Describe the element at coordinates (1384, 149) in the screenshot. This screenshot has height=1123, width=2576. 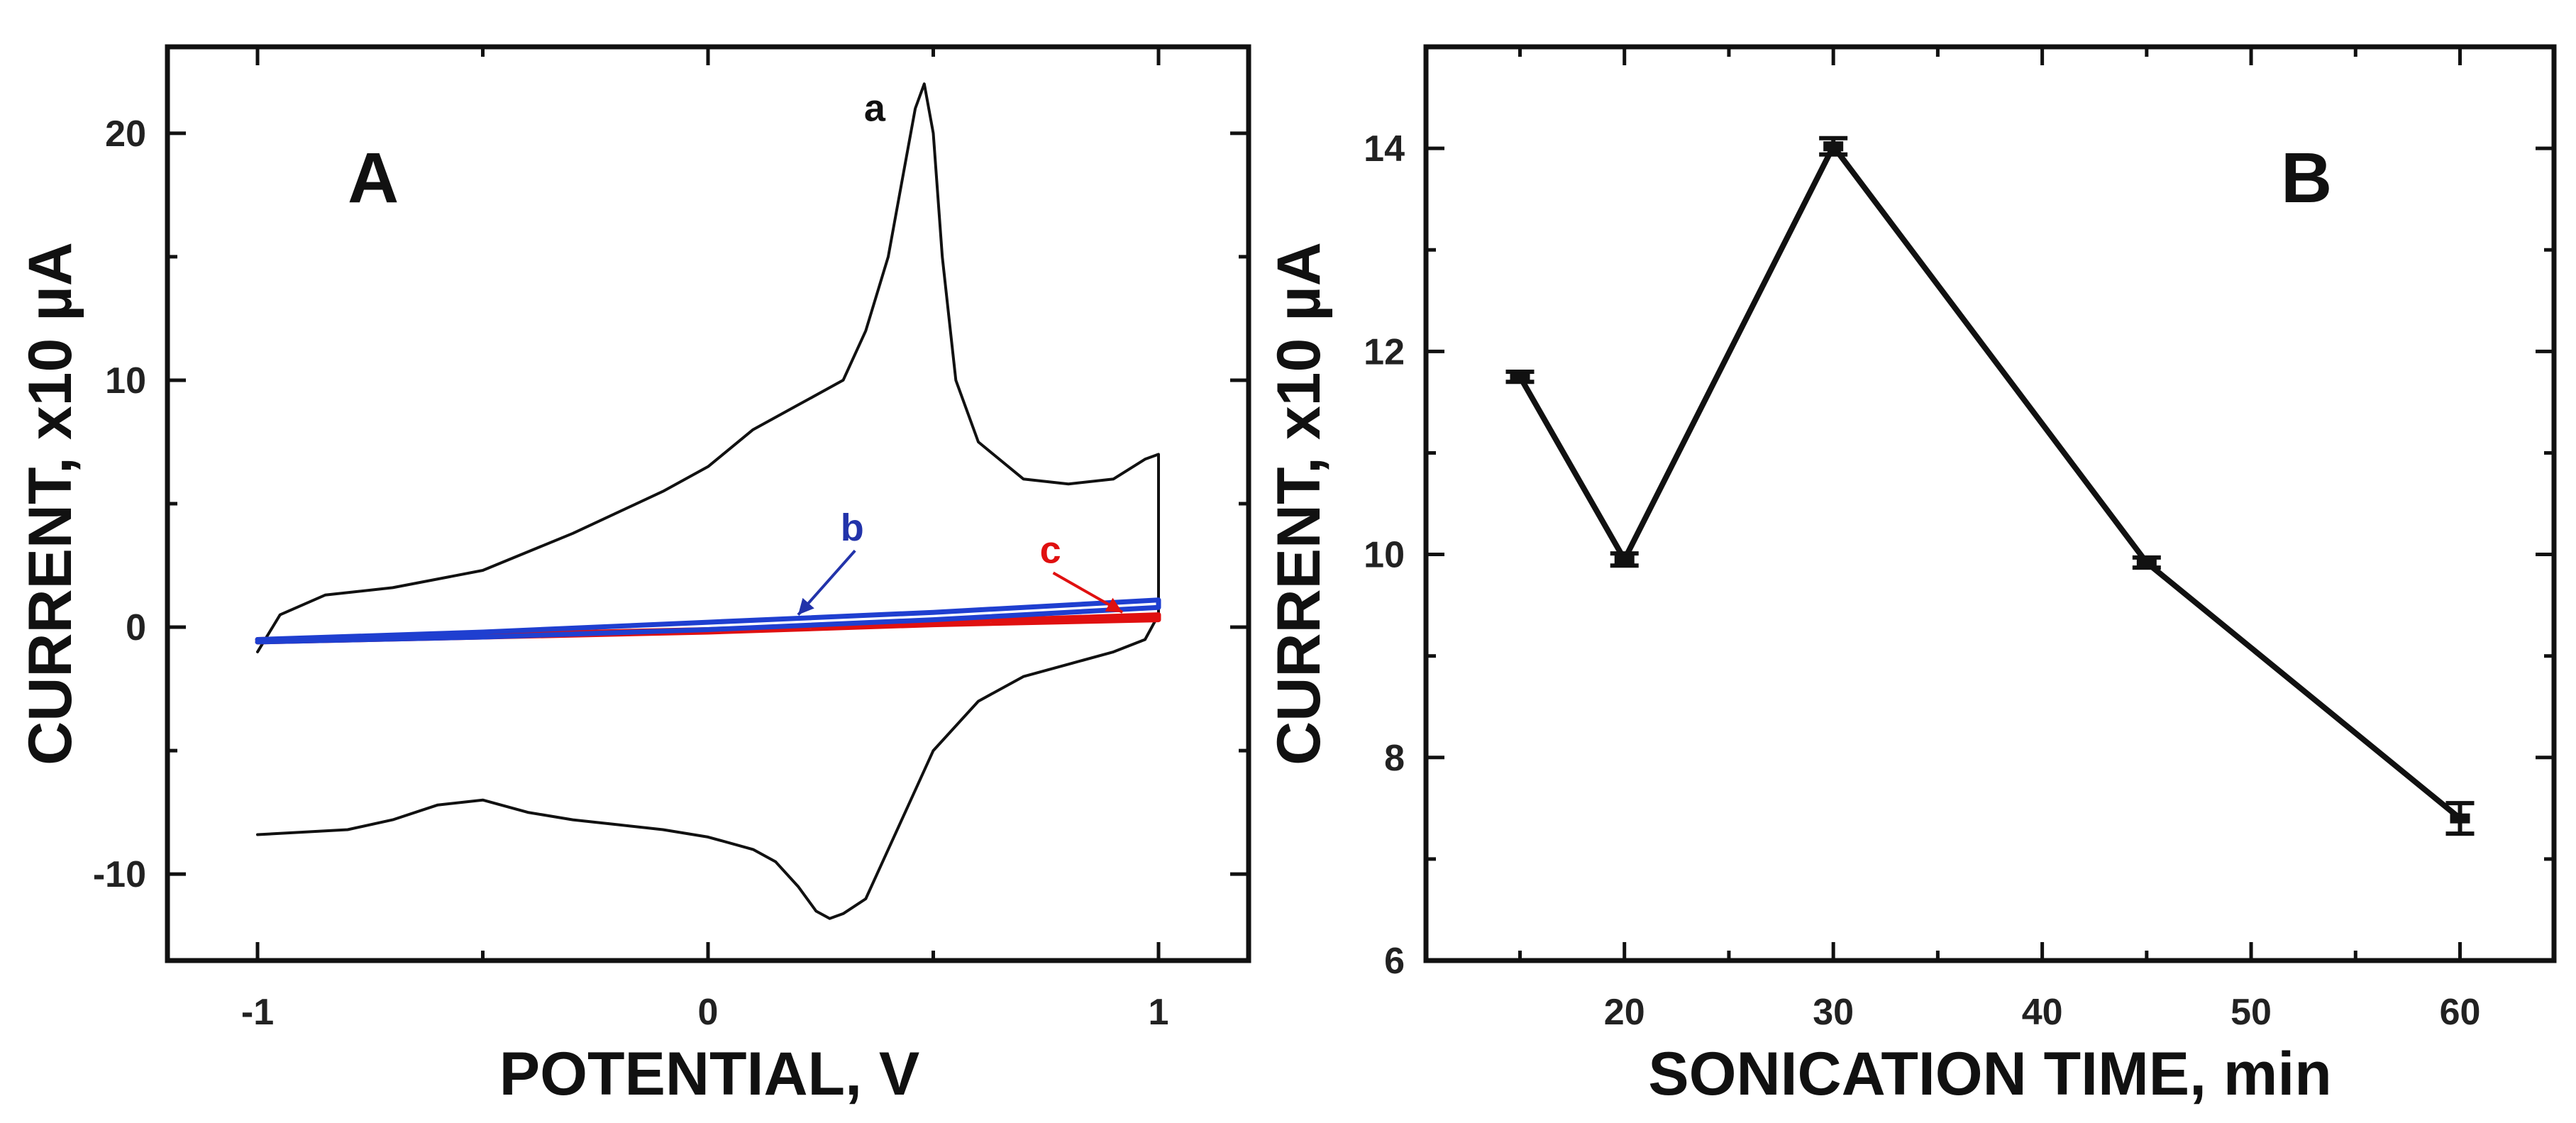
I see `panel-b-y-tick-label: 14` at that location.